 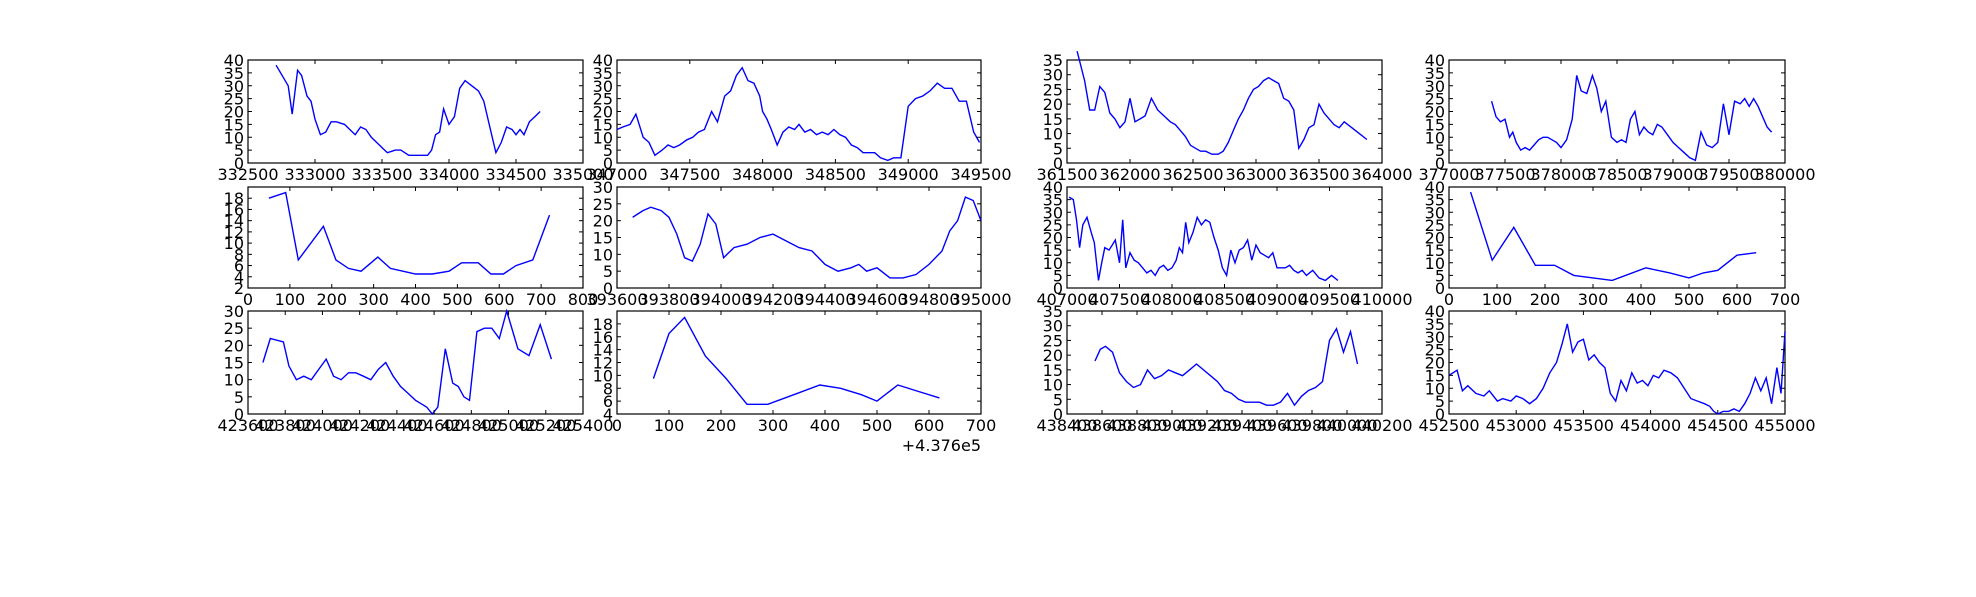 What do you see at coordinates (285, 425) in the screenshot?
I see `x-tick-label: 423800` at bounding box center [285, 425].